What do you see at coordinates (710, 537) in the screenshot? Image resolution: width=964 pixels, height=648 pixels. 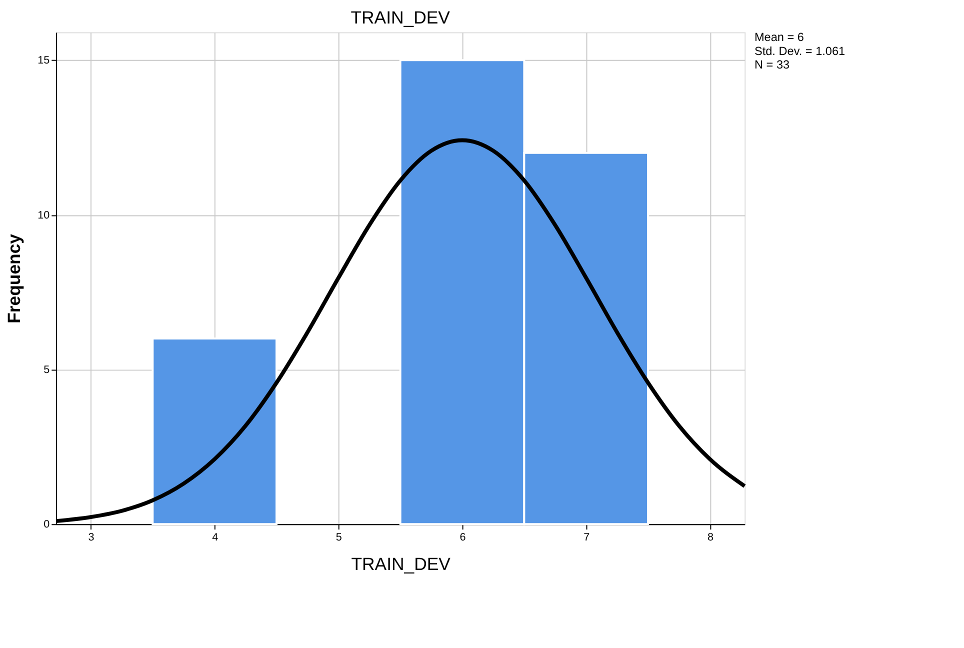 I see `x-tick-label: 8` at bounding box center [710, 537].